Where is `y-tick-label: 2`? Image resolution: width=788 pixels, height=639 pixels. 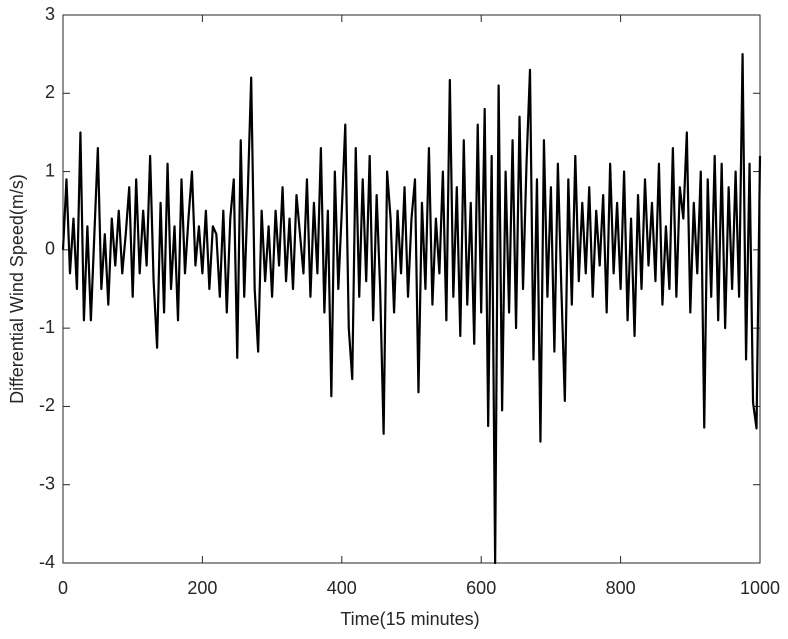 y-tick-label: 2 is located at coordinates (50, 92).